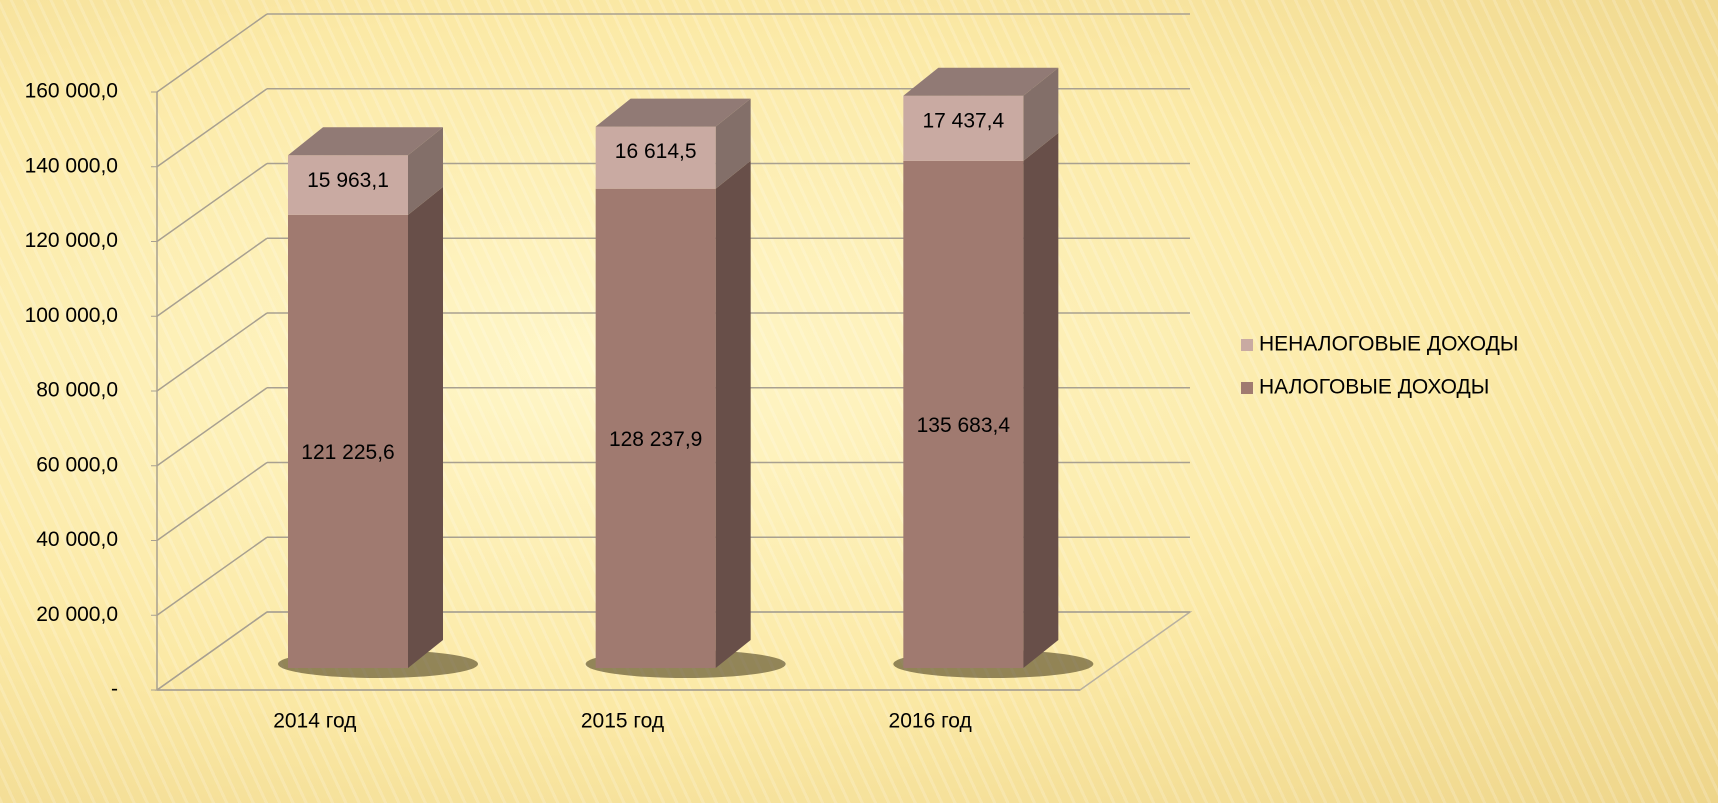 Image resolution: width=1718 pixels, height=803 pixels. What do you see at coordinates (77, 539) in the screenshot?
I see `y-tick-label: 40 000,0` at bounding box center [77, 539].